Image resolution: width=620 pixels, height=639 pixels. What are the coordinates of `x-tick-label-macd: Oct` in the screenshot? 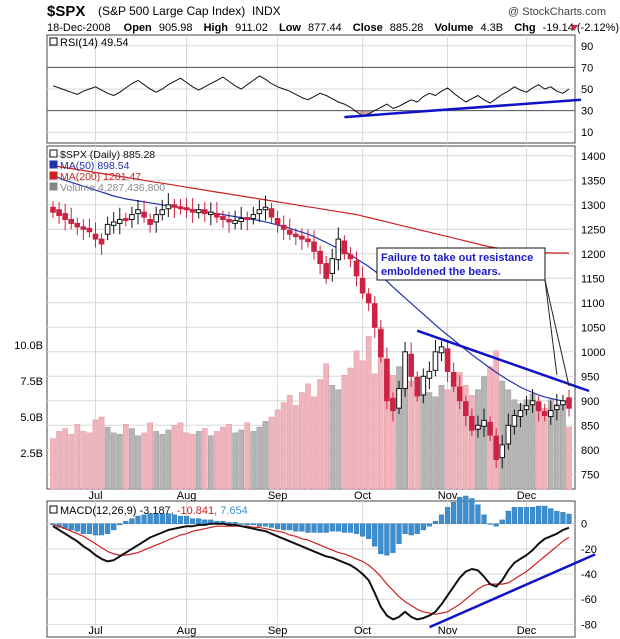 It's located at (362, 631).